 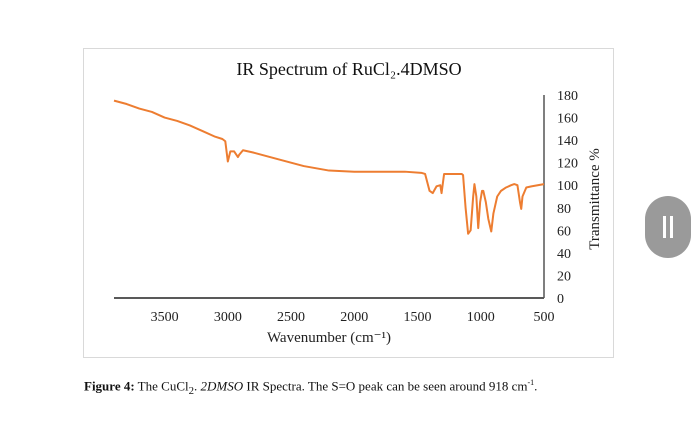 I want to click on pause-button, so click(x=668, y=227).